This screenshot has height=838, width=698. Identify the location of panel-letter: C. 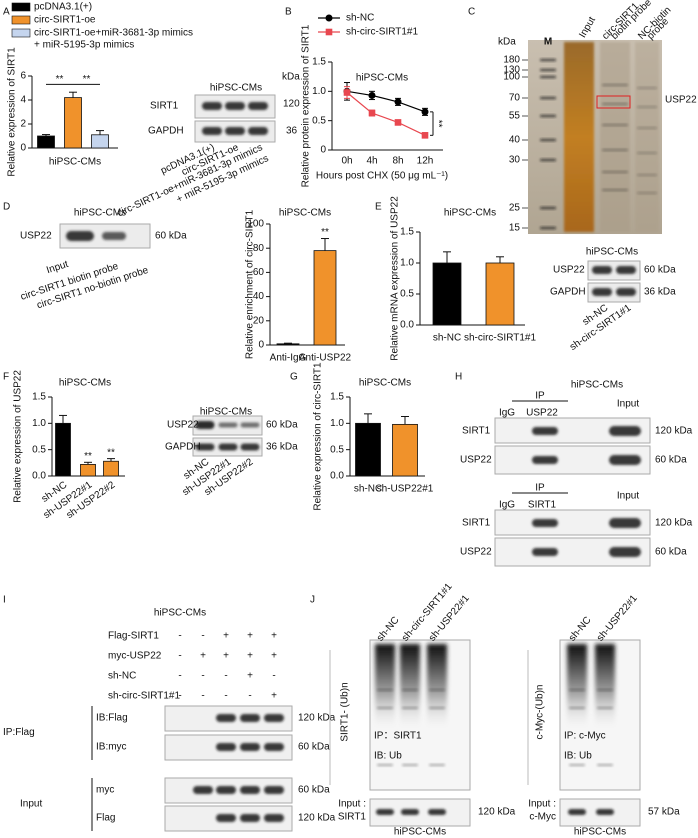
(471, 12).